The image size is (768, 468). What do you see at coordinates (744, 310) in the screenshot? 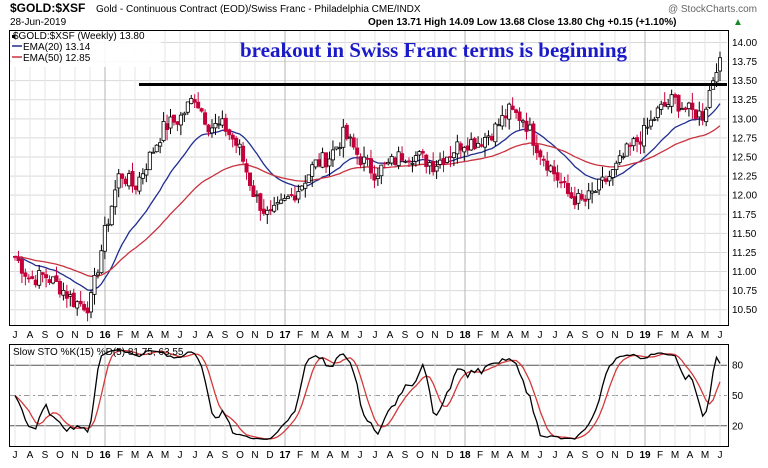
I see `price-tick-label: 10.50` at bounding box center [744, 310].